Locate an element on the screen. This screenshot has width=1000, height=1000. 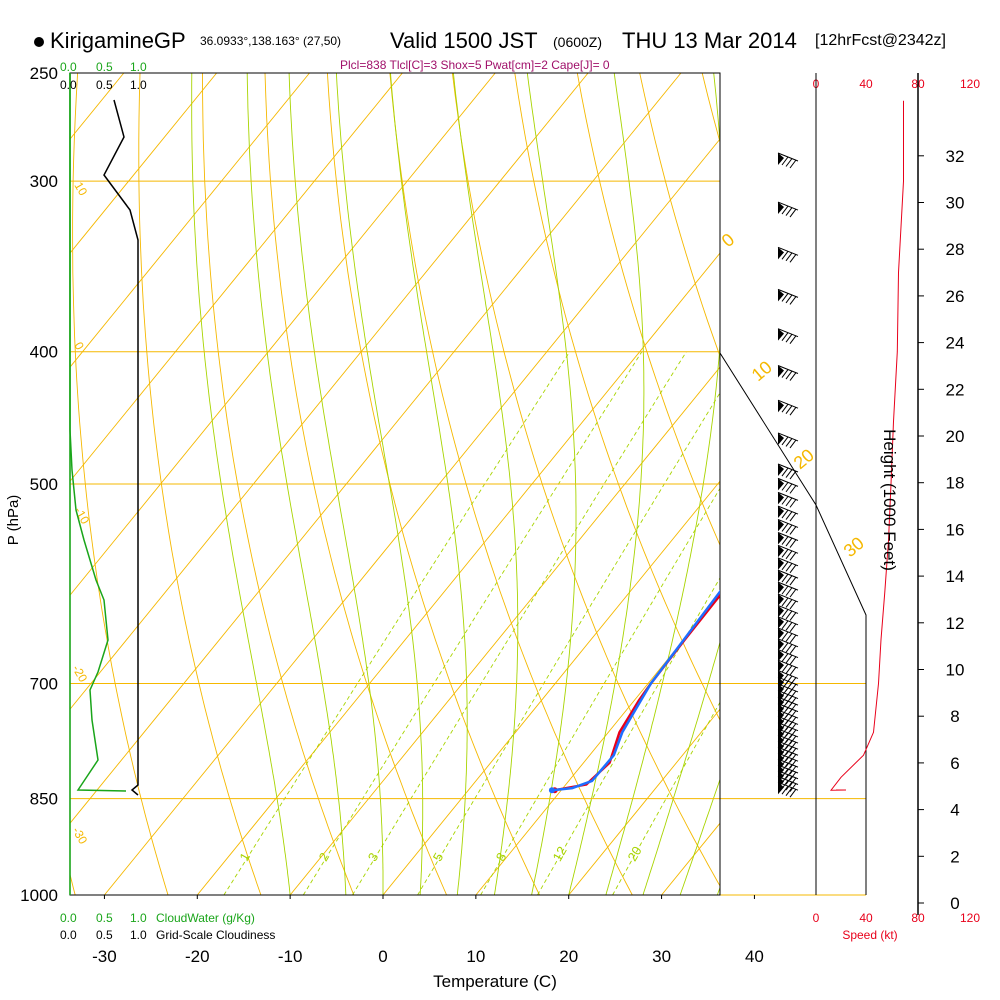
cloudwater-label: CloudWater (g/Kg) is located at coordinates (205, 918).